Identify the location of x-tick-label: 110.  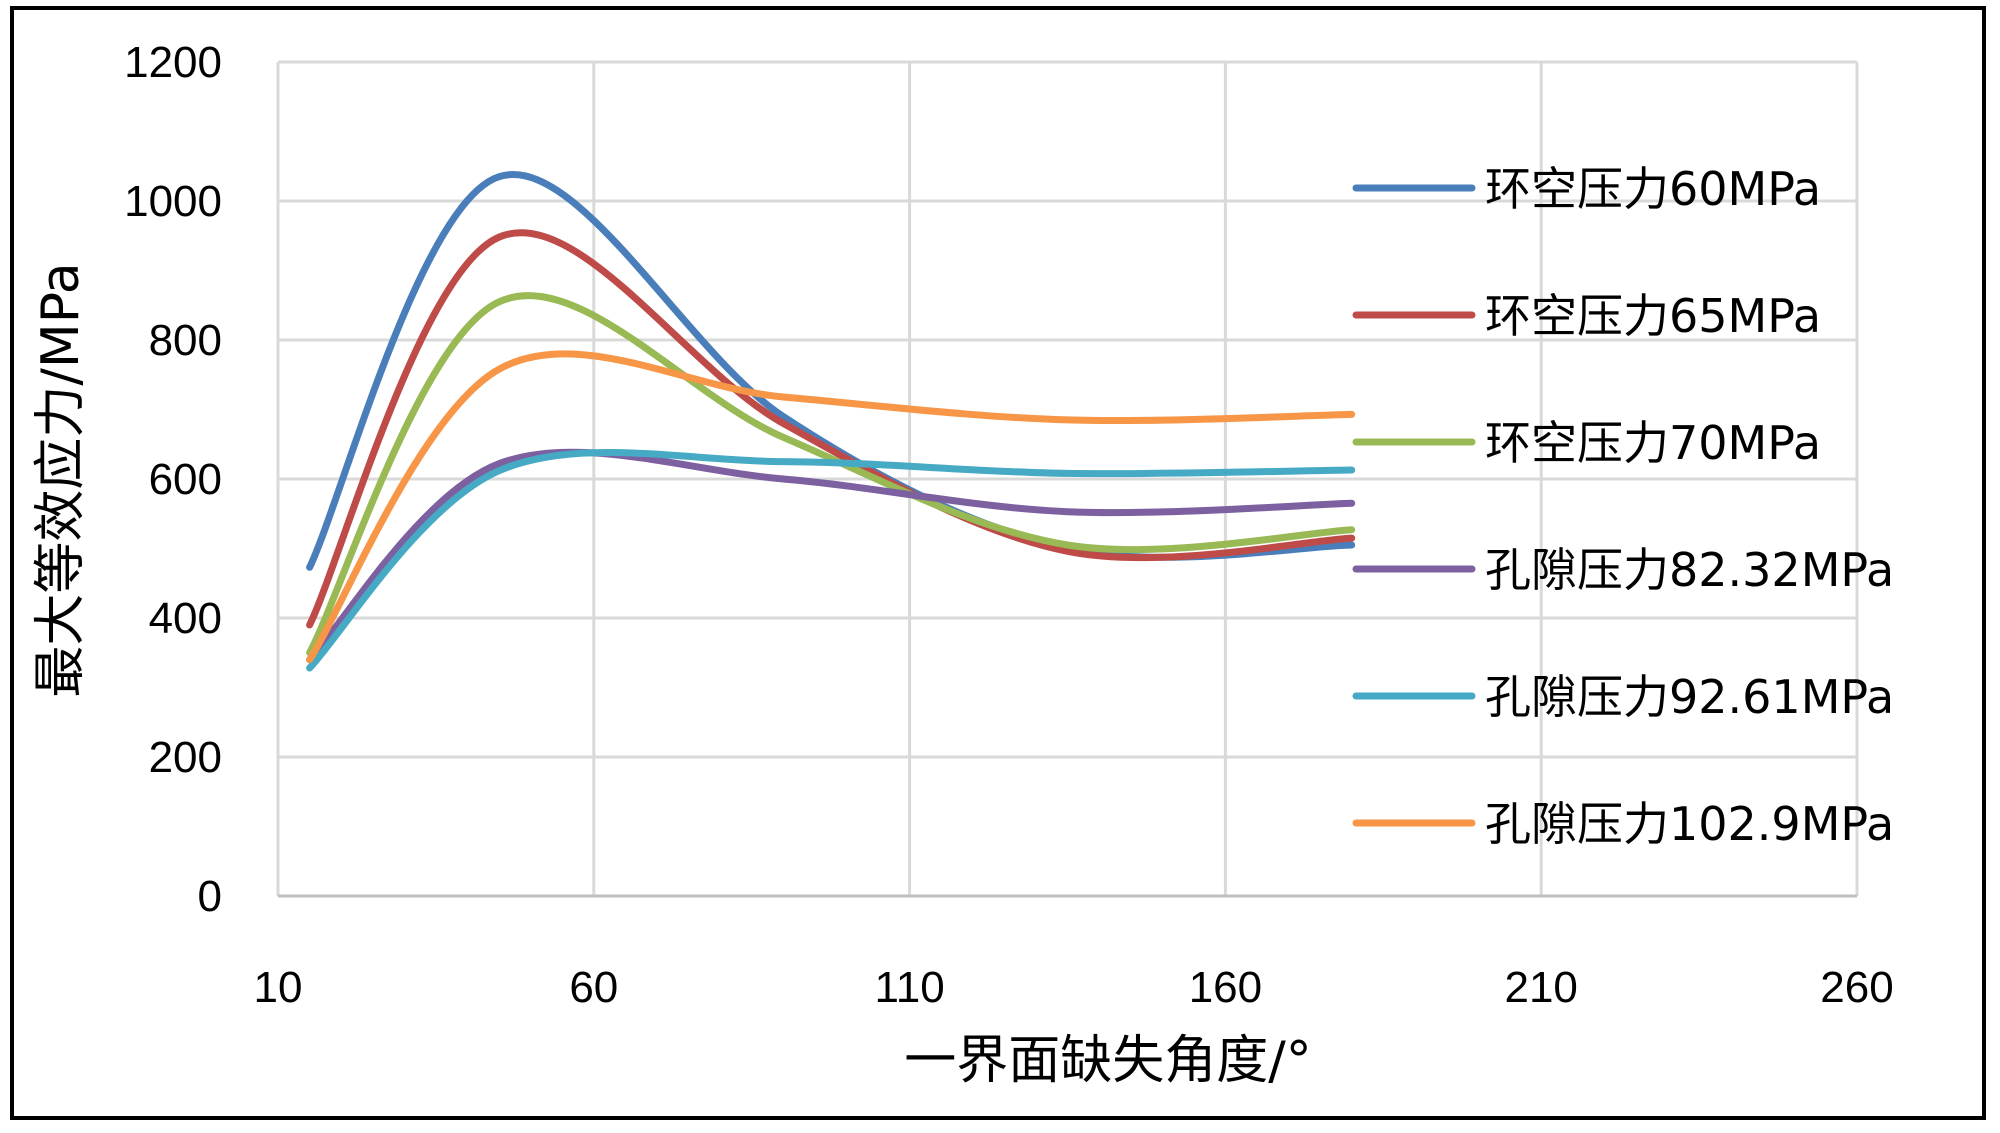
(910, 987).